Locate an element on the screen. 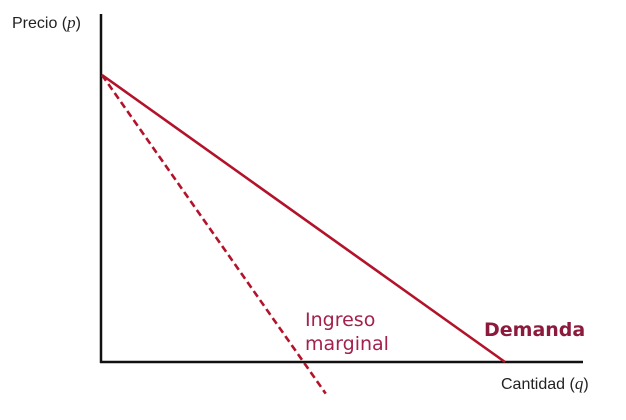  x-axis-label-close: ) is located at coordinates (585, 384).